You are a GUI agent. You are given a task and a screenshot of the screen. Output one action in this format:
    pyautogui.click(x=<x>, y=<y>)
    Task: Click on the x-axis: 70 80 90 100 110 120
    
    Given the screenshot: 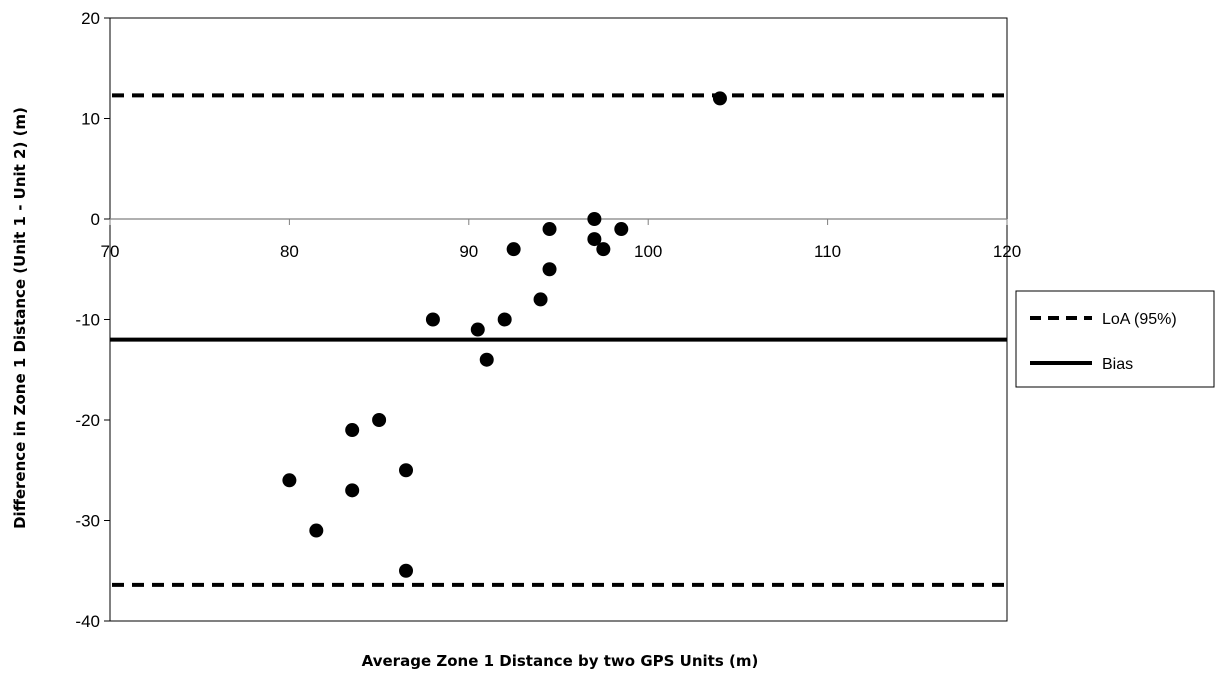 What is the action you would take?
    pyautogui.click(x=561, y=239)
    